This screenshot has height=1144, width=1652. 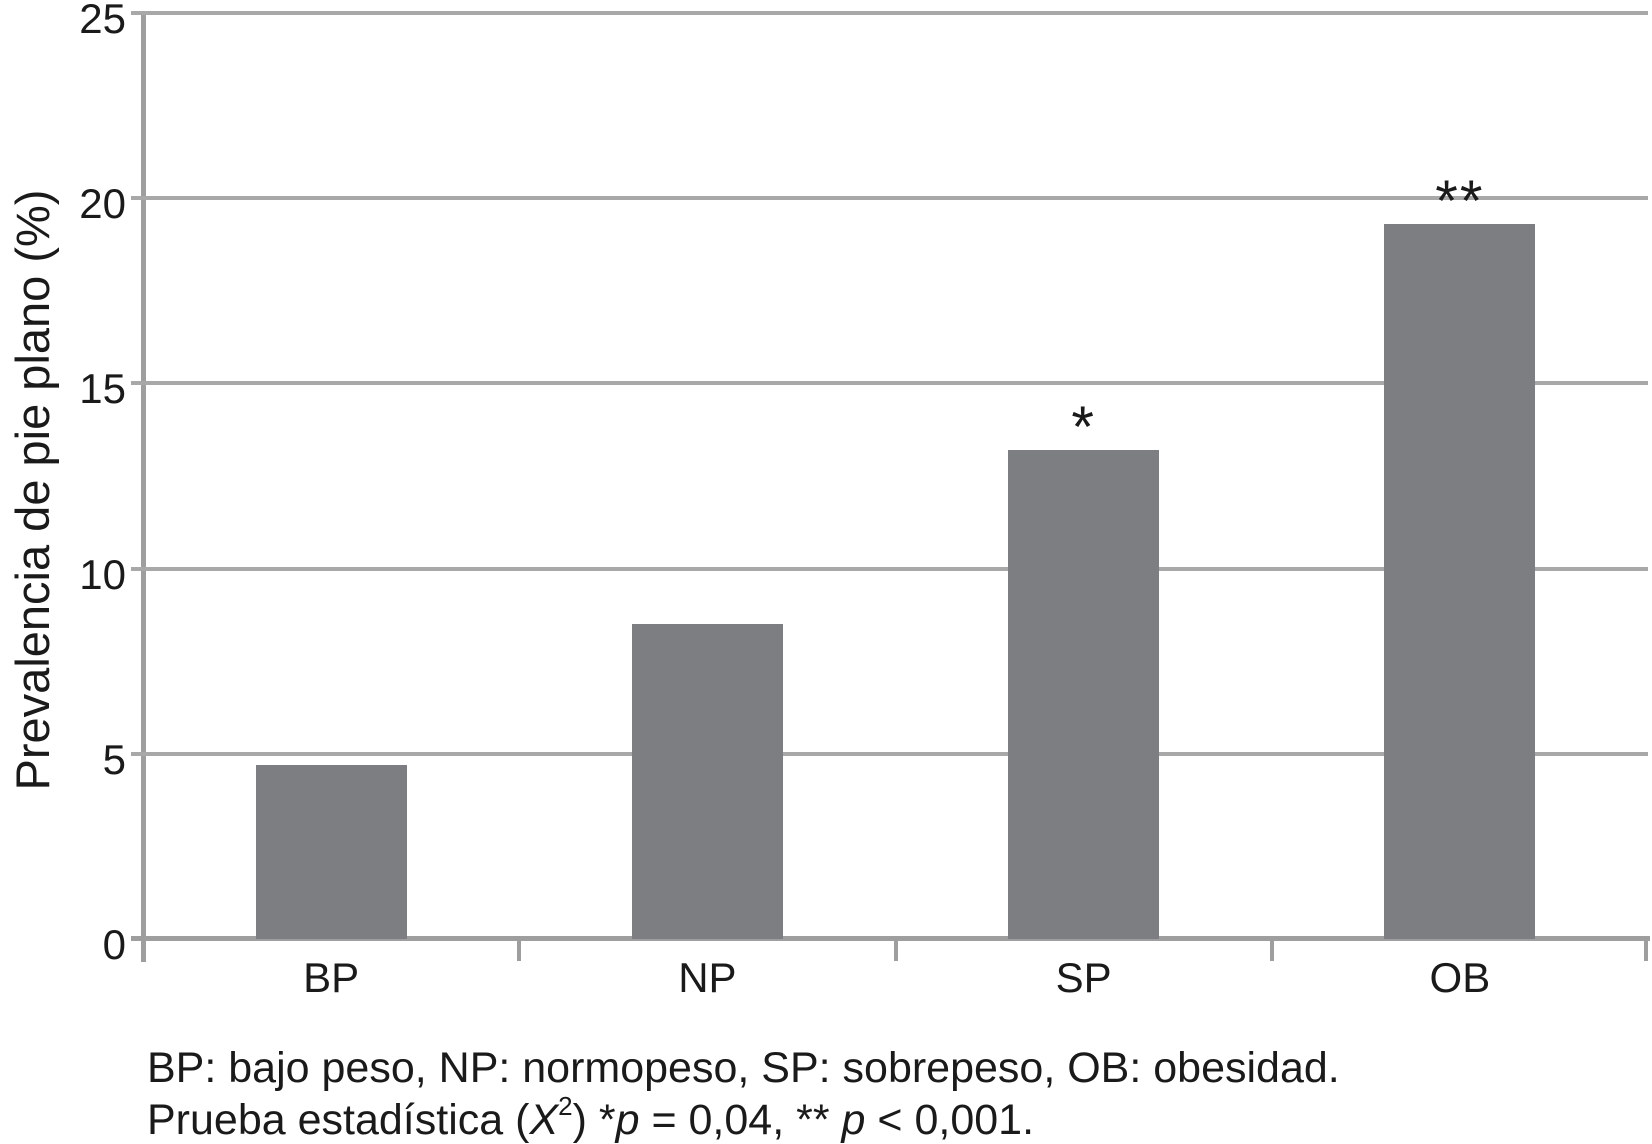 What do you see at coordinates (331, 977) in the screenshot?
I see `x-tick-label-BP: BP` at bounding box center [331, 977].